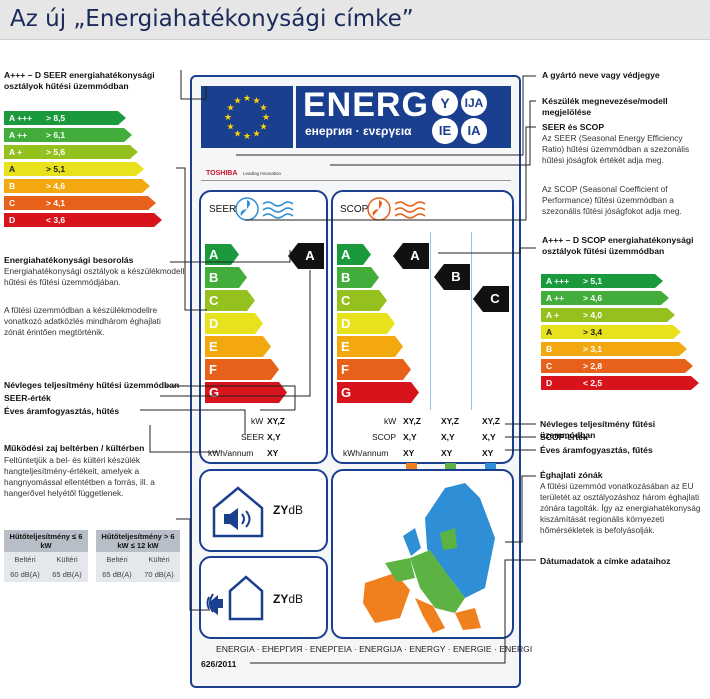 This screenshot has width=710, height=699. What do you see at coordinates (276, 421) in the screenshot?
I see `seer-kw-value: XY,Z` at bounding box center [276, 421].